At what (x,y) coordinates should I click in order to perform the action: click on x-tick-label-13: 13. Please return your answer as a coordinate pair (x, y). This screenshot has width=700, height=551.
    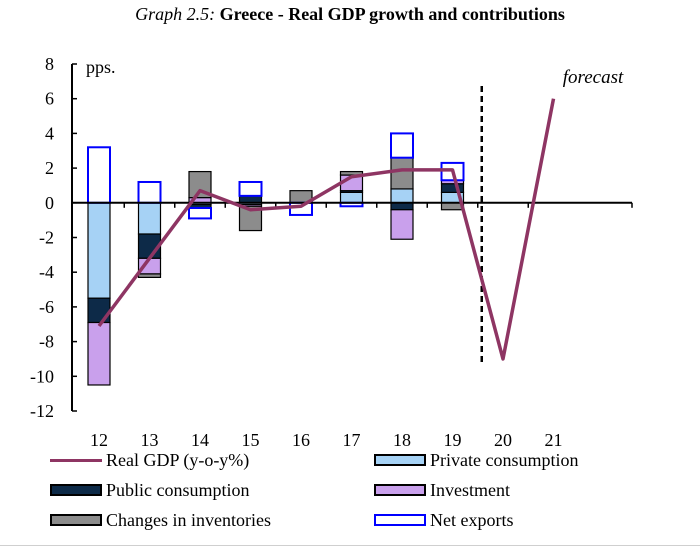
    Looking at the image, I should click on (150, 440).